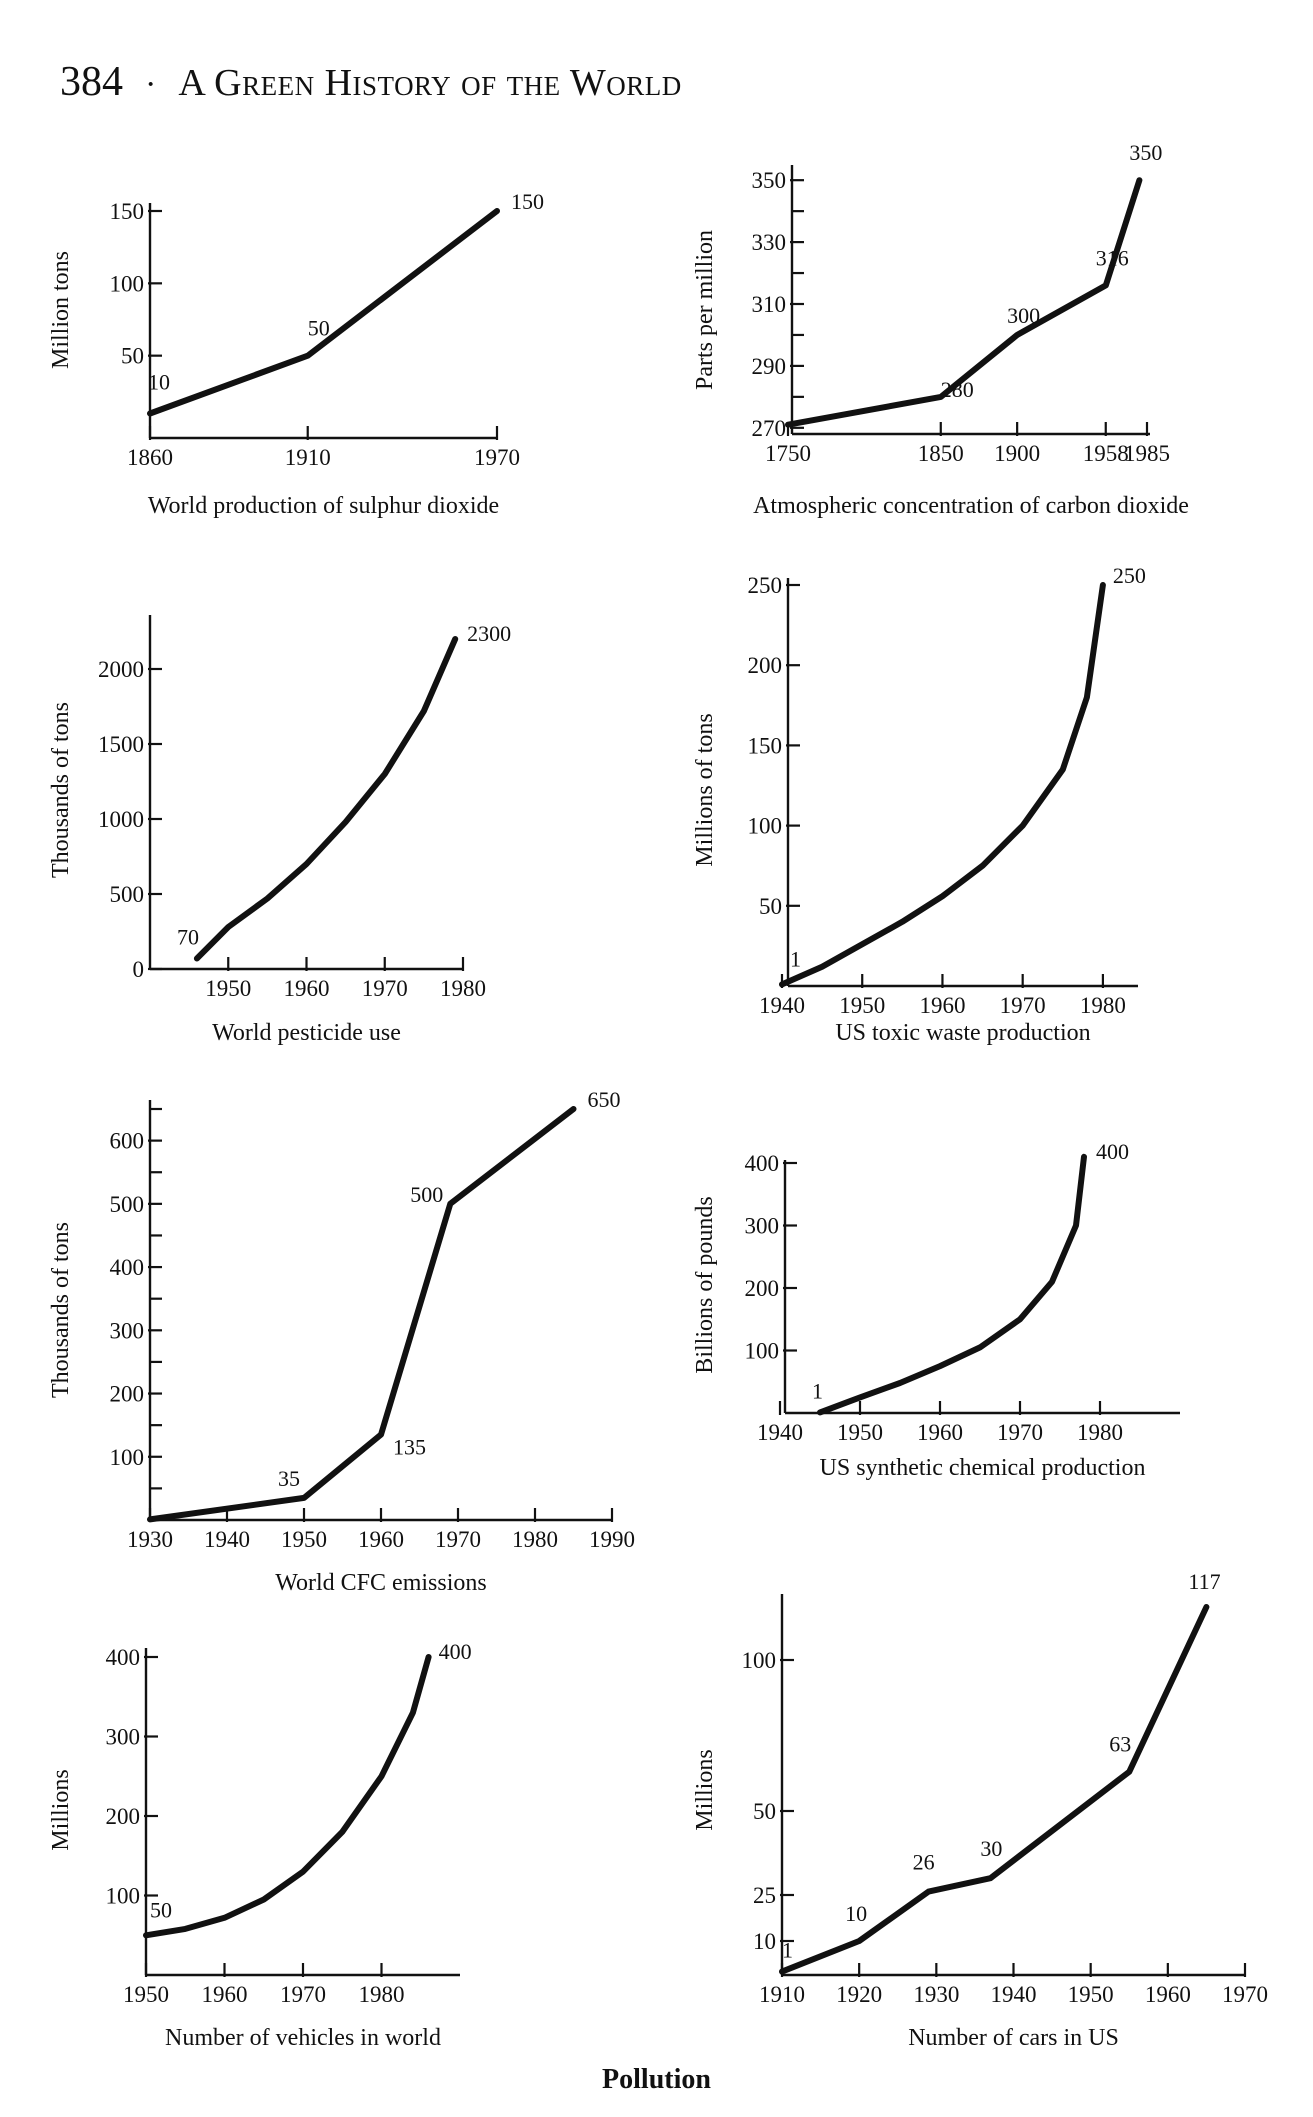 The image size is (1313, 2117). I want to click on y-tick-label: 2000, so click(121, 669).